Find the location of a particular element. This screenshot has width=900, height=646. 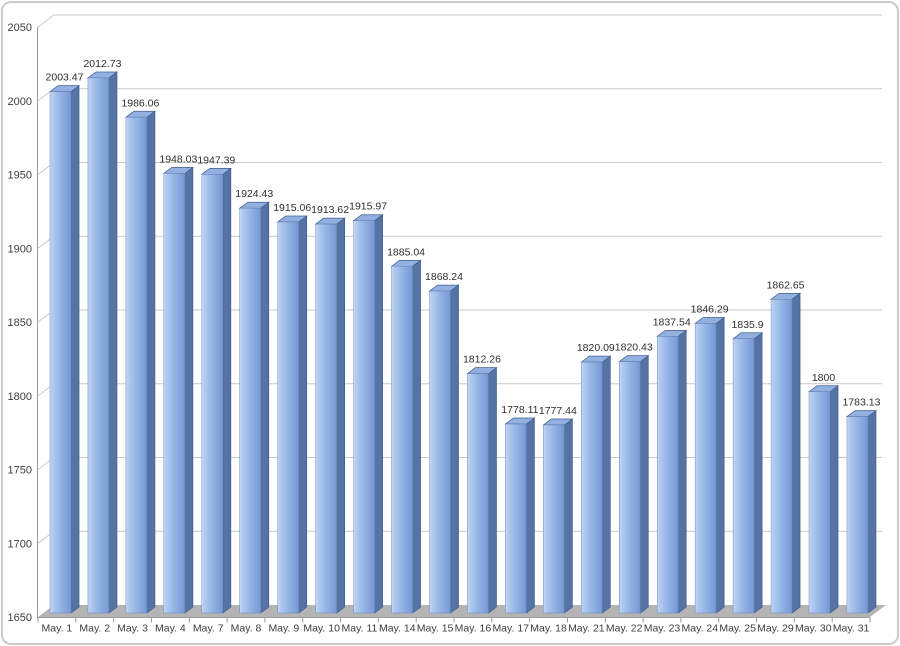

y-axis-tick-label: 1900 is located at coordinates (20, 249).